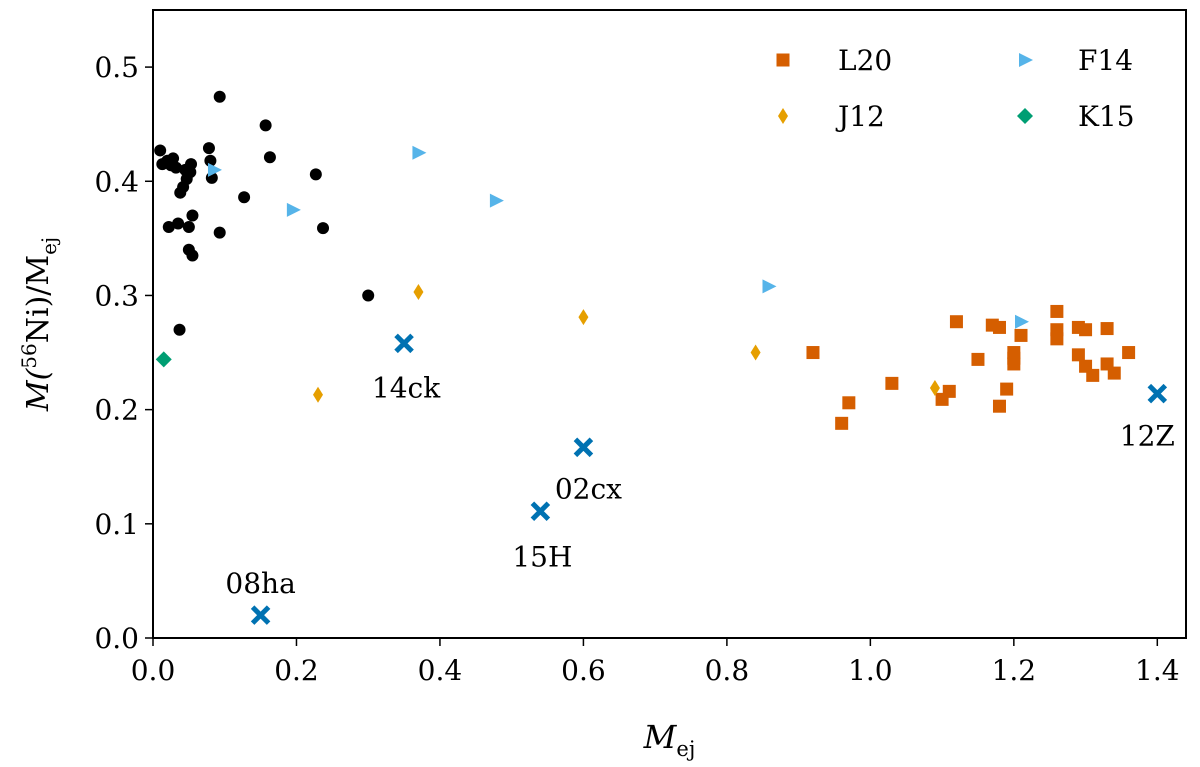 This screenshot has height=767, width=1200. Describe the element at coordinates (1014, 670) in the screenshot. I see `x-tick-label: 1.2` at that location.